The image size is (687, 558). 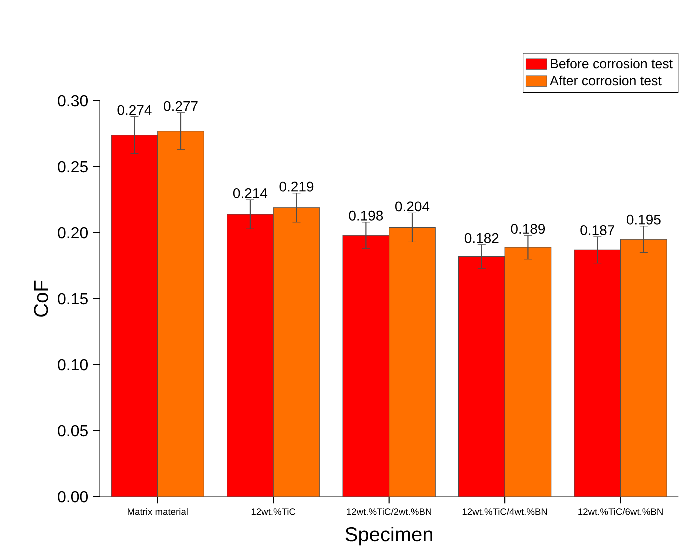 What do you see at coordinates (413, 207) in the screenshot?
I see `data-label: 0.204` at bounding box center [413, 207].